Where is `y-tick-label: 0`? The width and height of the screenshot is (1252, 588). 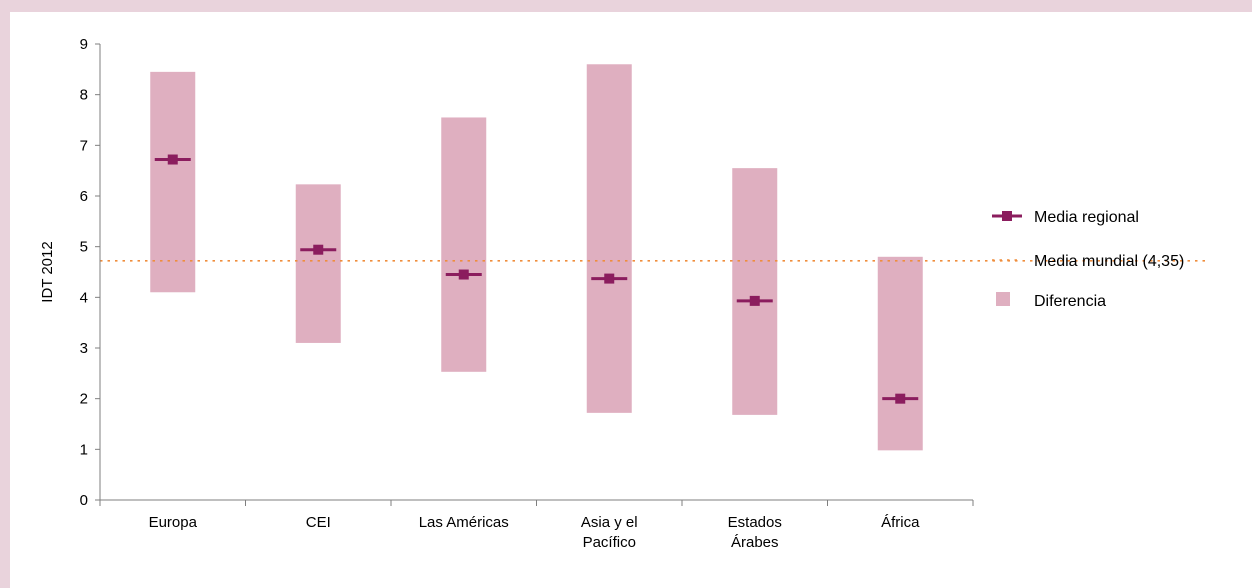 y-tick-label: 0 is located at coordinates (84, 500).